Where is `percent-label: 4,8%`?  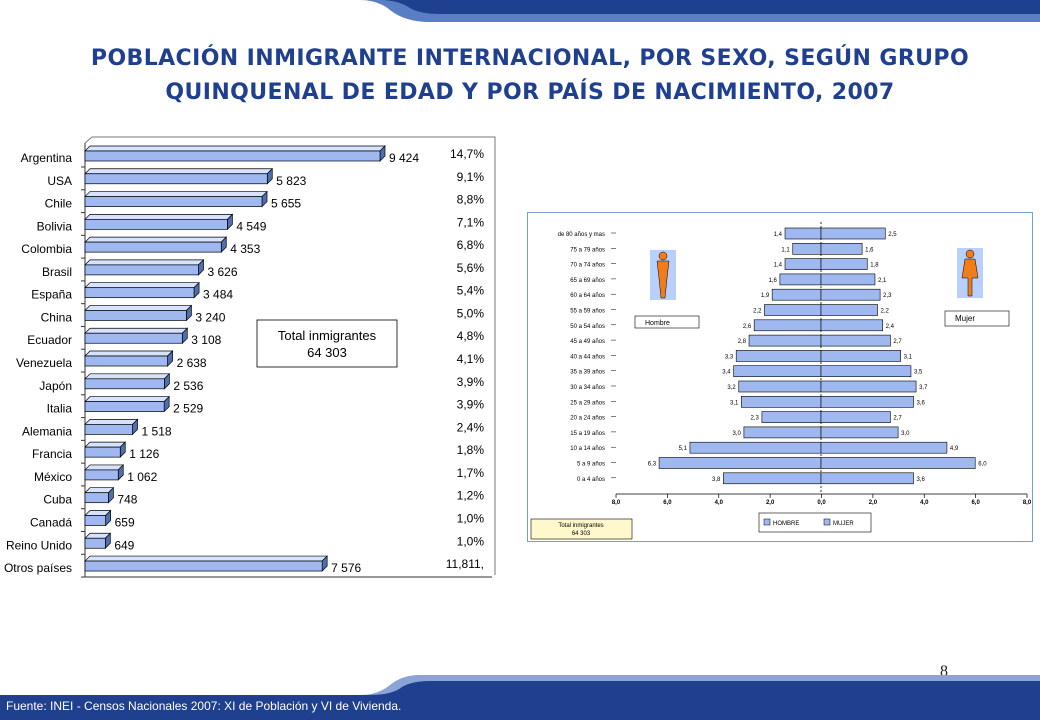 percent-label: 4,8% is located at coordinates (471, 336).